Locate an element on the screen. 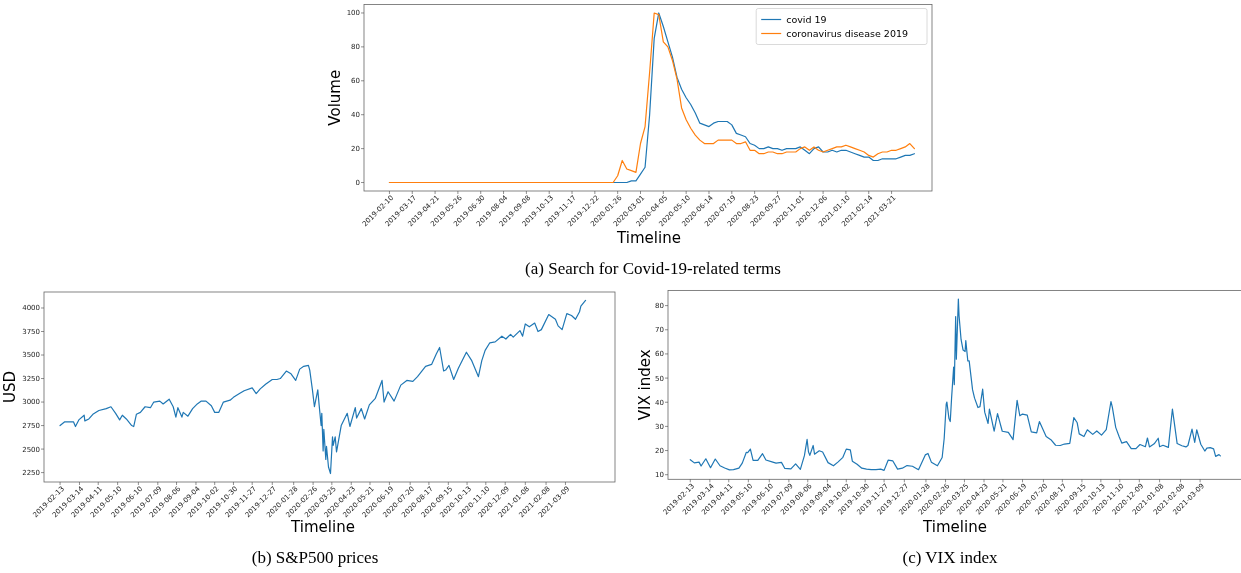 Image resolution: width=1241 pixels, height=573 pixels. text: (b) S&P500 prices is located at coordinates (315, 557).